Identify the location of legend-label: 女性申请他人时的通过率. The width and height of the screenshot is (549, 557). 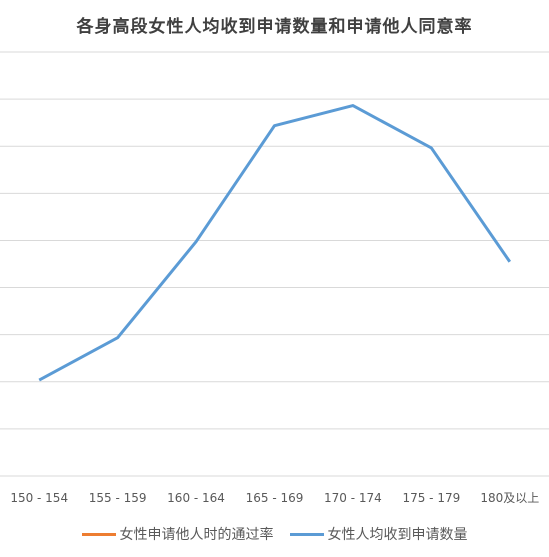
(196, 535).